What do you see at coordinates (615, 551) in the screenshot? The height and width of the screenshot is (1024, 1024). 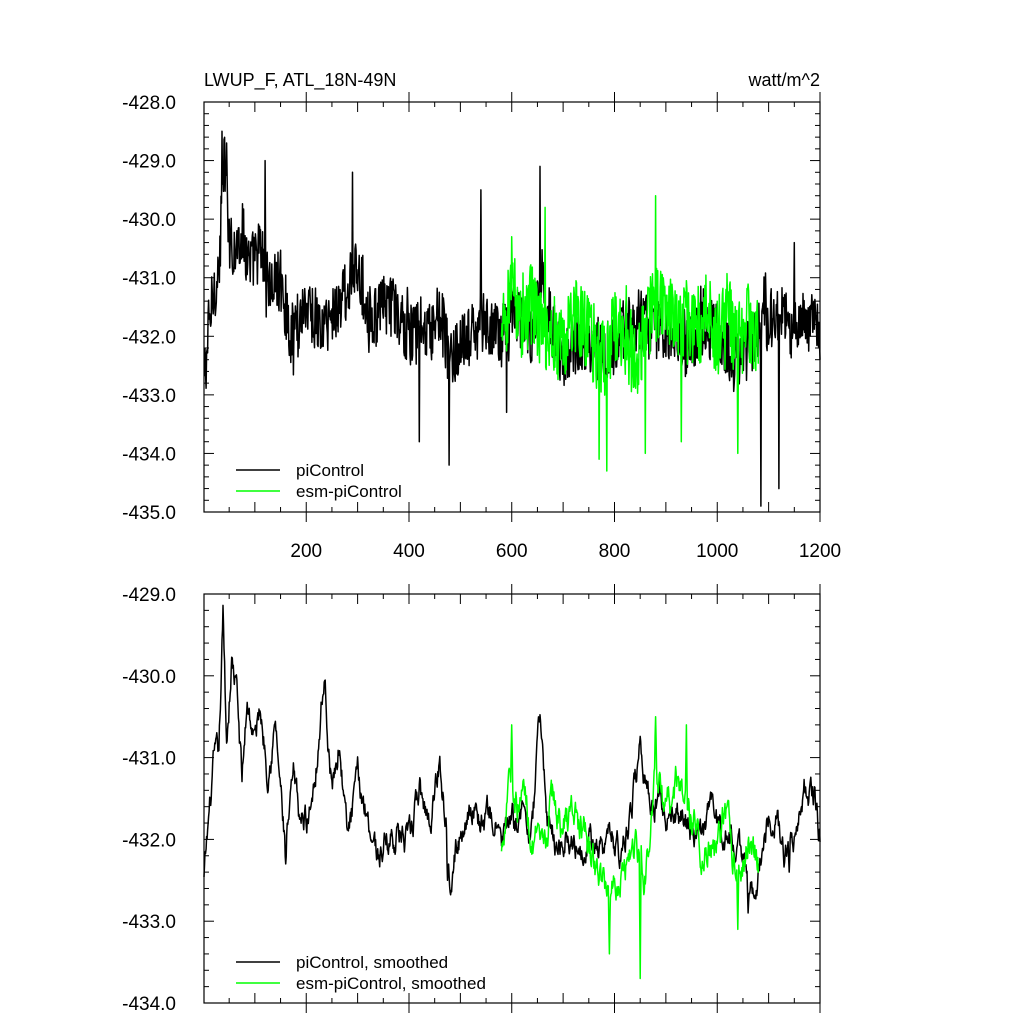 I see `x-tick-label: 800` at bounding box center [615, 551].